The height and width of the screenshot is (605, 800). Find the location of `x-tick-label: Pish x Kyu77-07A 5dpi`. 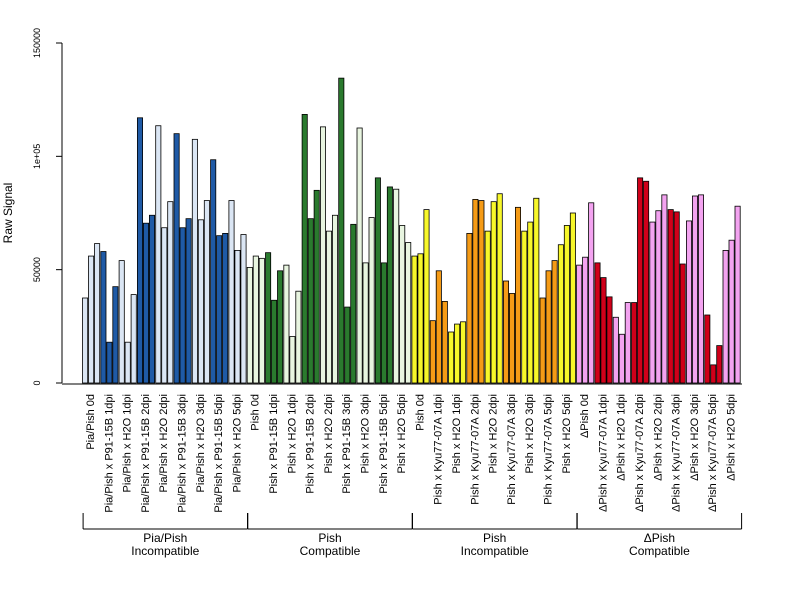

x-tick-label: Pish x Kyu77-07A 5dpi is located at coordinates (549, 449).